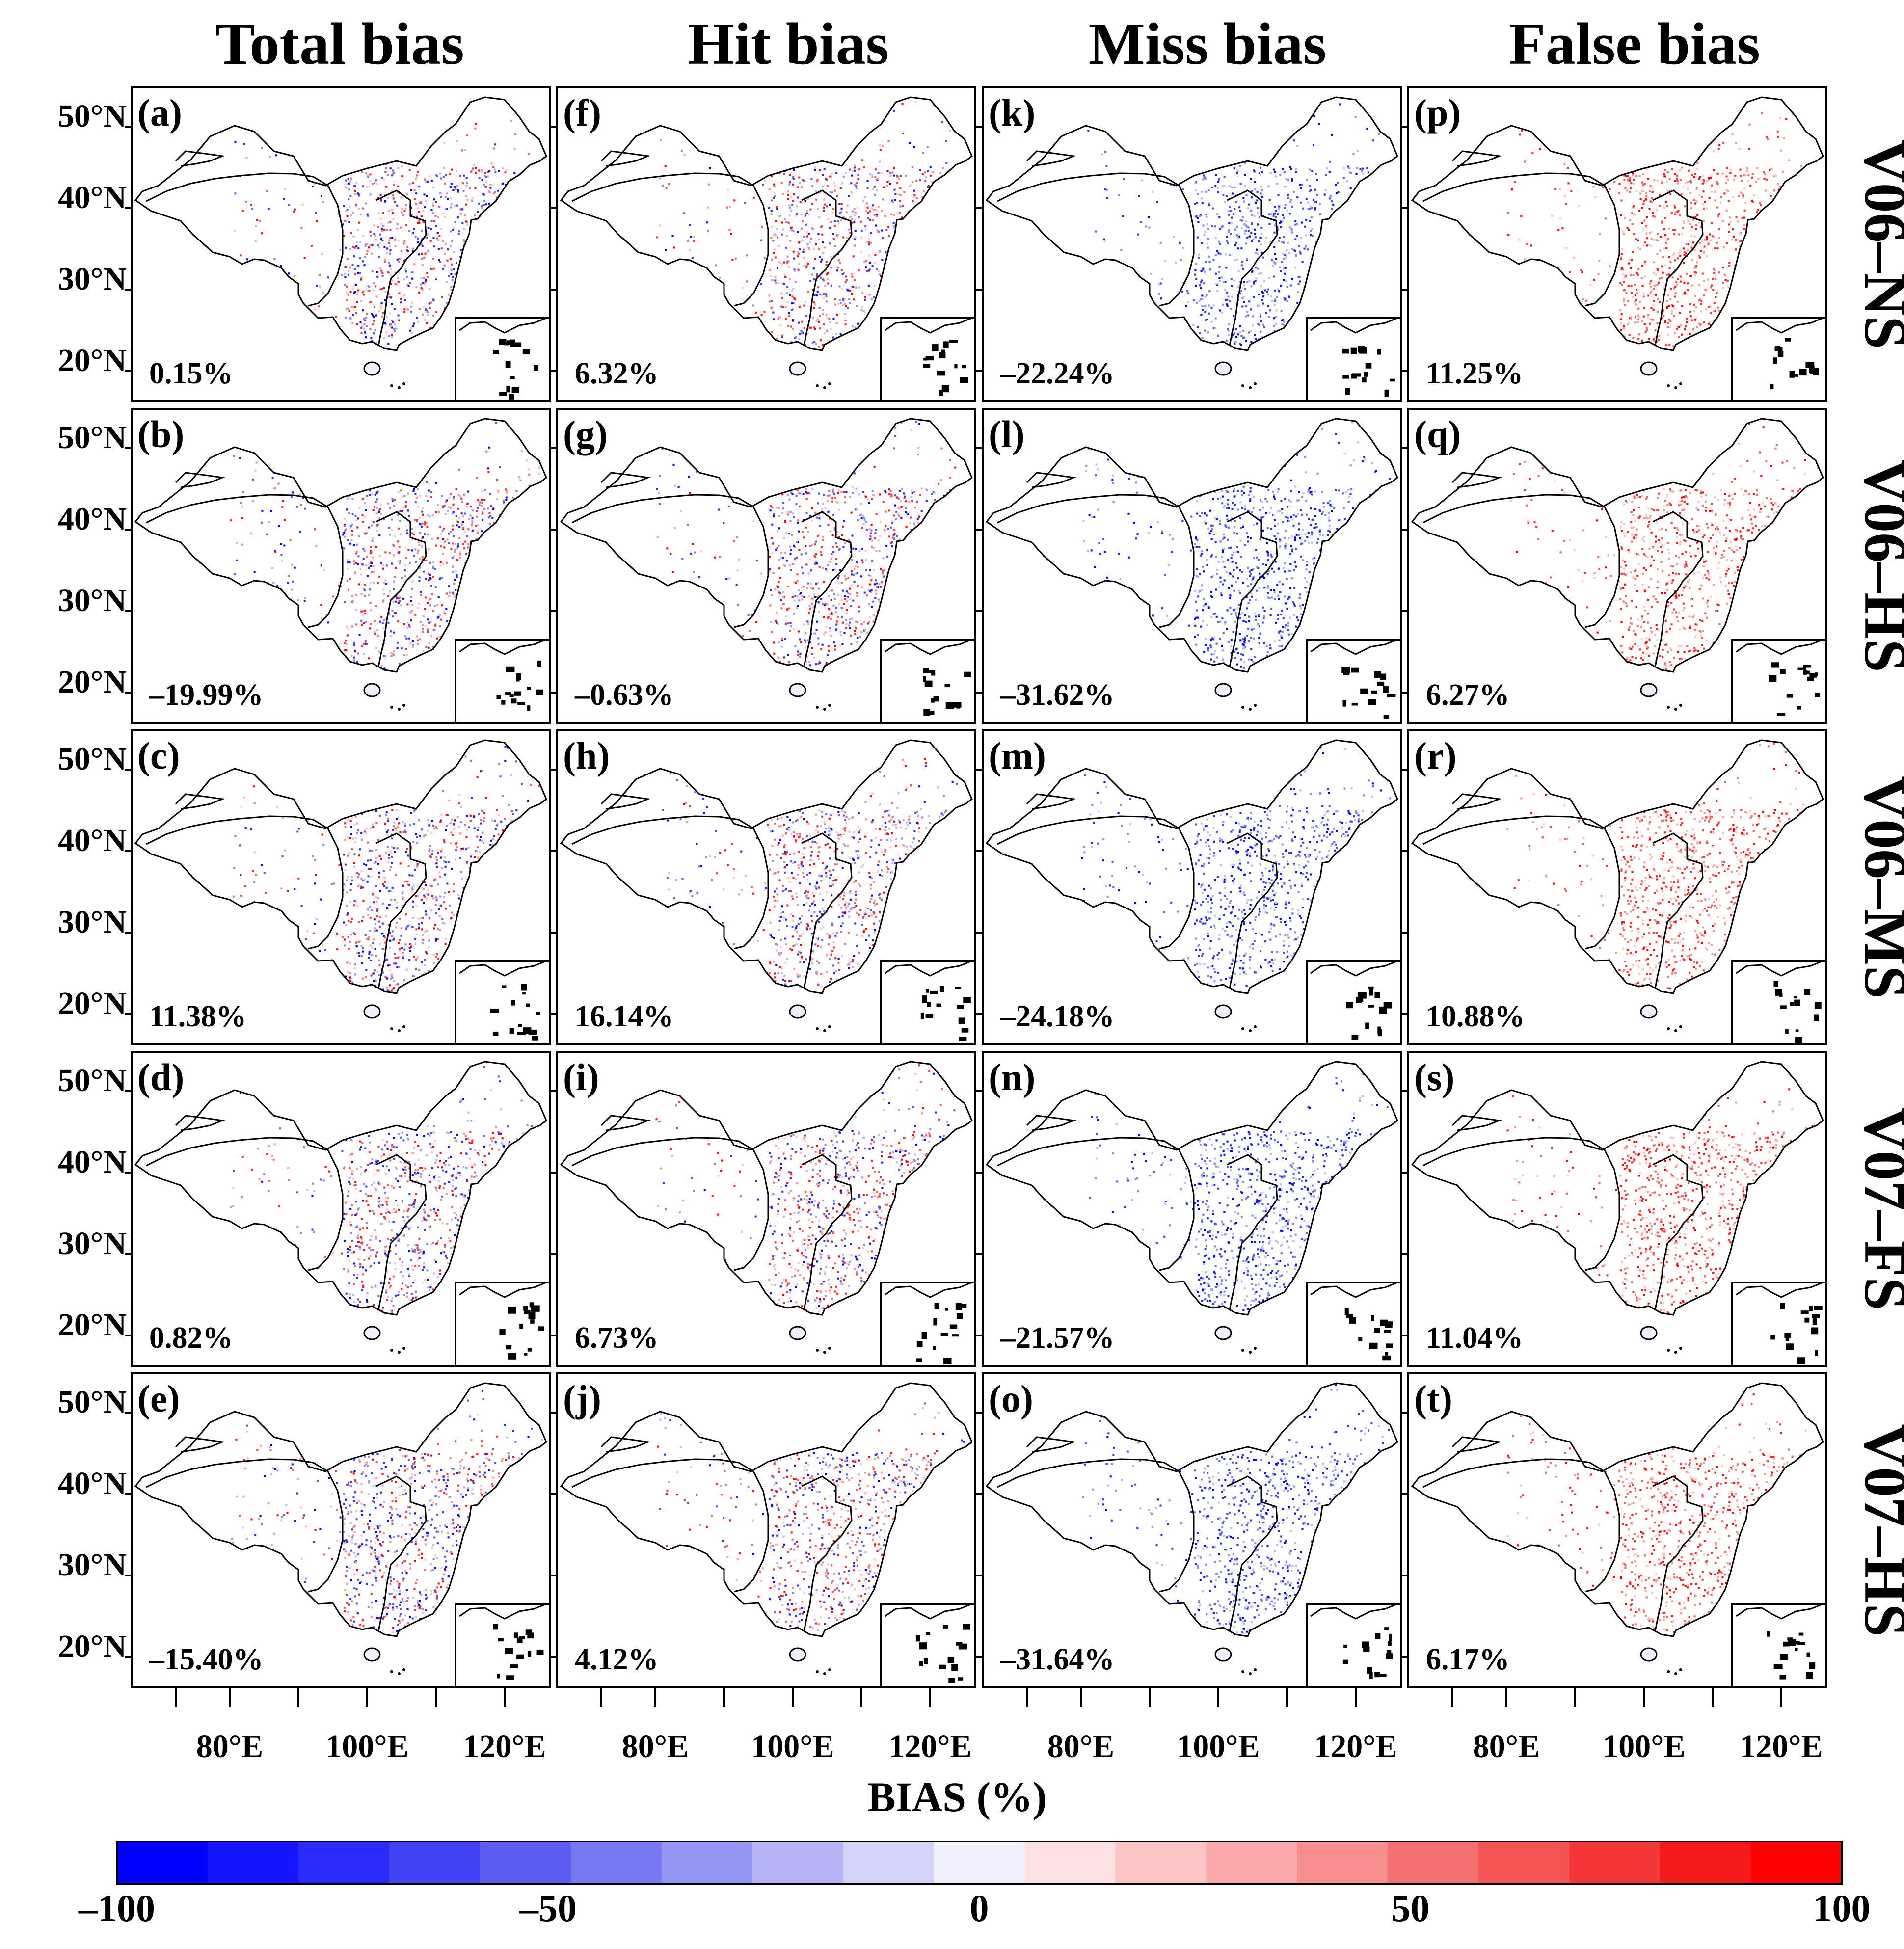 This screenshot has height=1949, width=1904. I want to click on lat-label-50n: 50°N, so click(92, 438).